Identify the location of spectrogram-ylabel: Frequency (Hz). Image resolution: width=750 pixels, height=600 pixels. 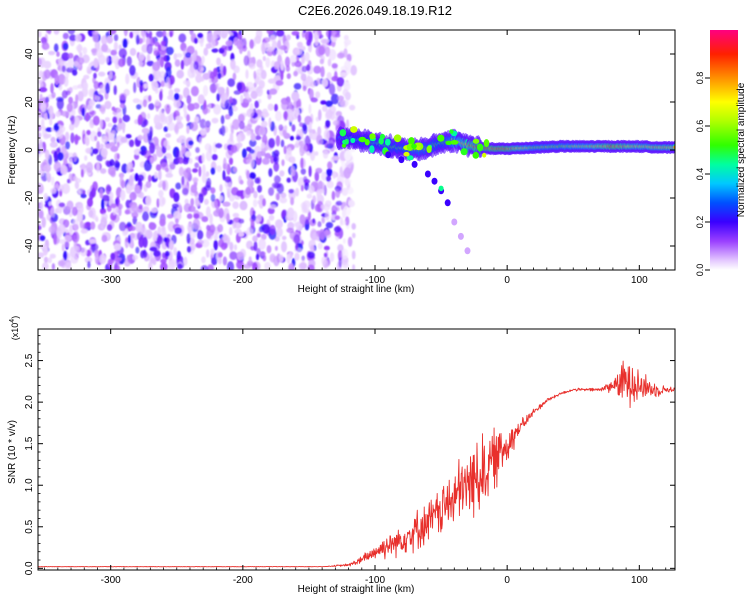
(12, 150).